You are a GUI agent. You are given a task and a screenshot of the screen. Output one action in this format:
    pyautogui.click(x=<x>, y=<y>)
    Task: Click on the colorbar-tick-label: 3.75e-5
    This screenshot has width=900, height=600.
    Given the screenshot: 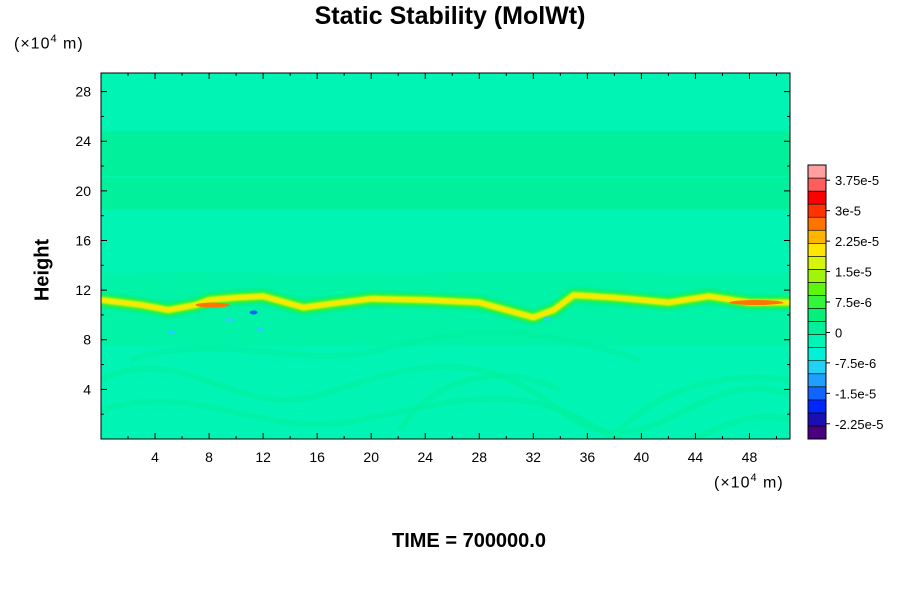 What is the action you would take?
    pyautogui.click(x=857, y=180)
    